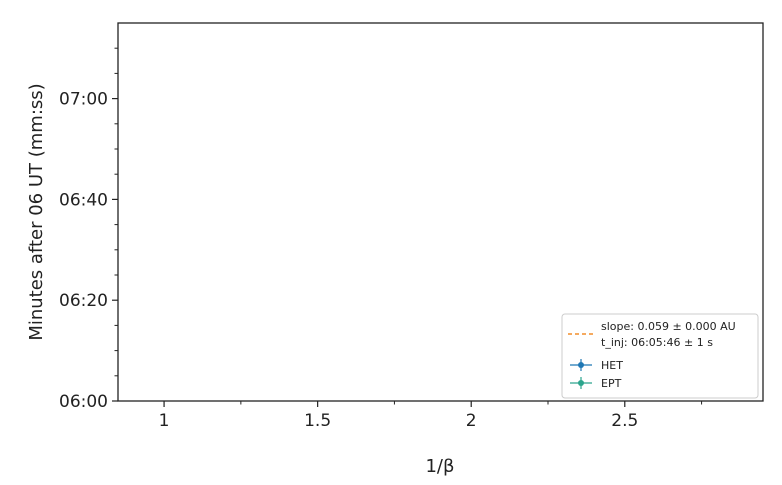  I want to click on legend-het-label: HET, so click(612, 365).